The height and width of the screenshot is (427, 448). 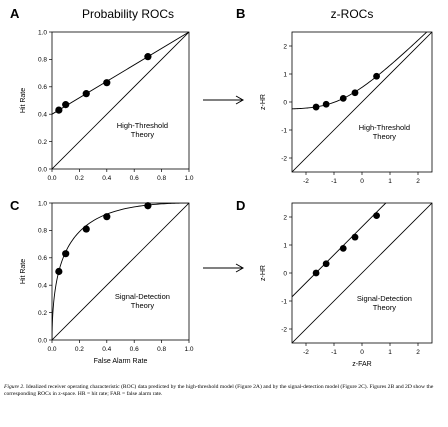 I want to click on panel-letter-b: B, so click(x=240, y=13).